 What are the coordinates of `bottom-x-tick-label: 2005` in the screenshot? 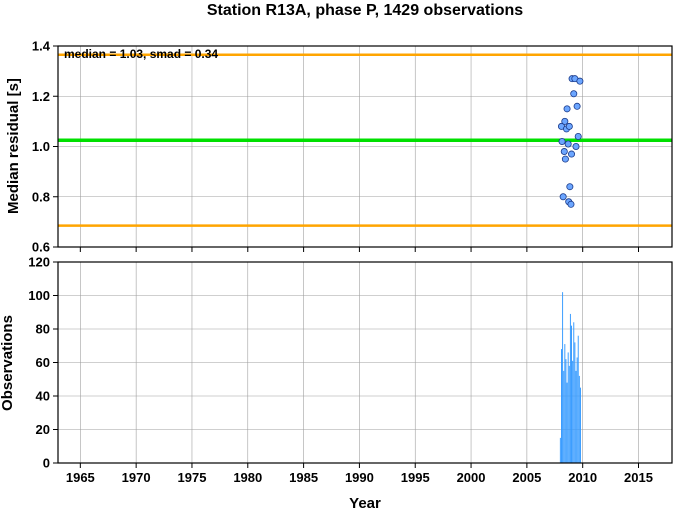 It's located at (526, 477).